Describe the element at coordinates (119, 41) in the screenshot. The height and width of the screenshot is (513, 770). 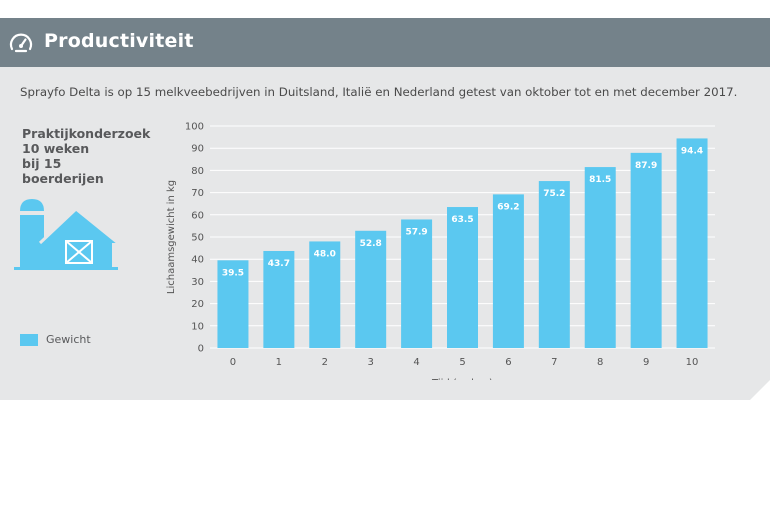
I see `section-title: Productiviteit` at that location.